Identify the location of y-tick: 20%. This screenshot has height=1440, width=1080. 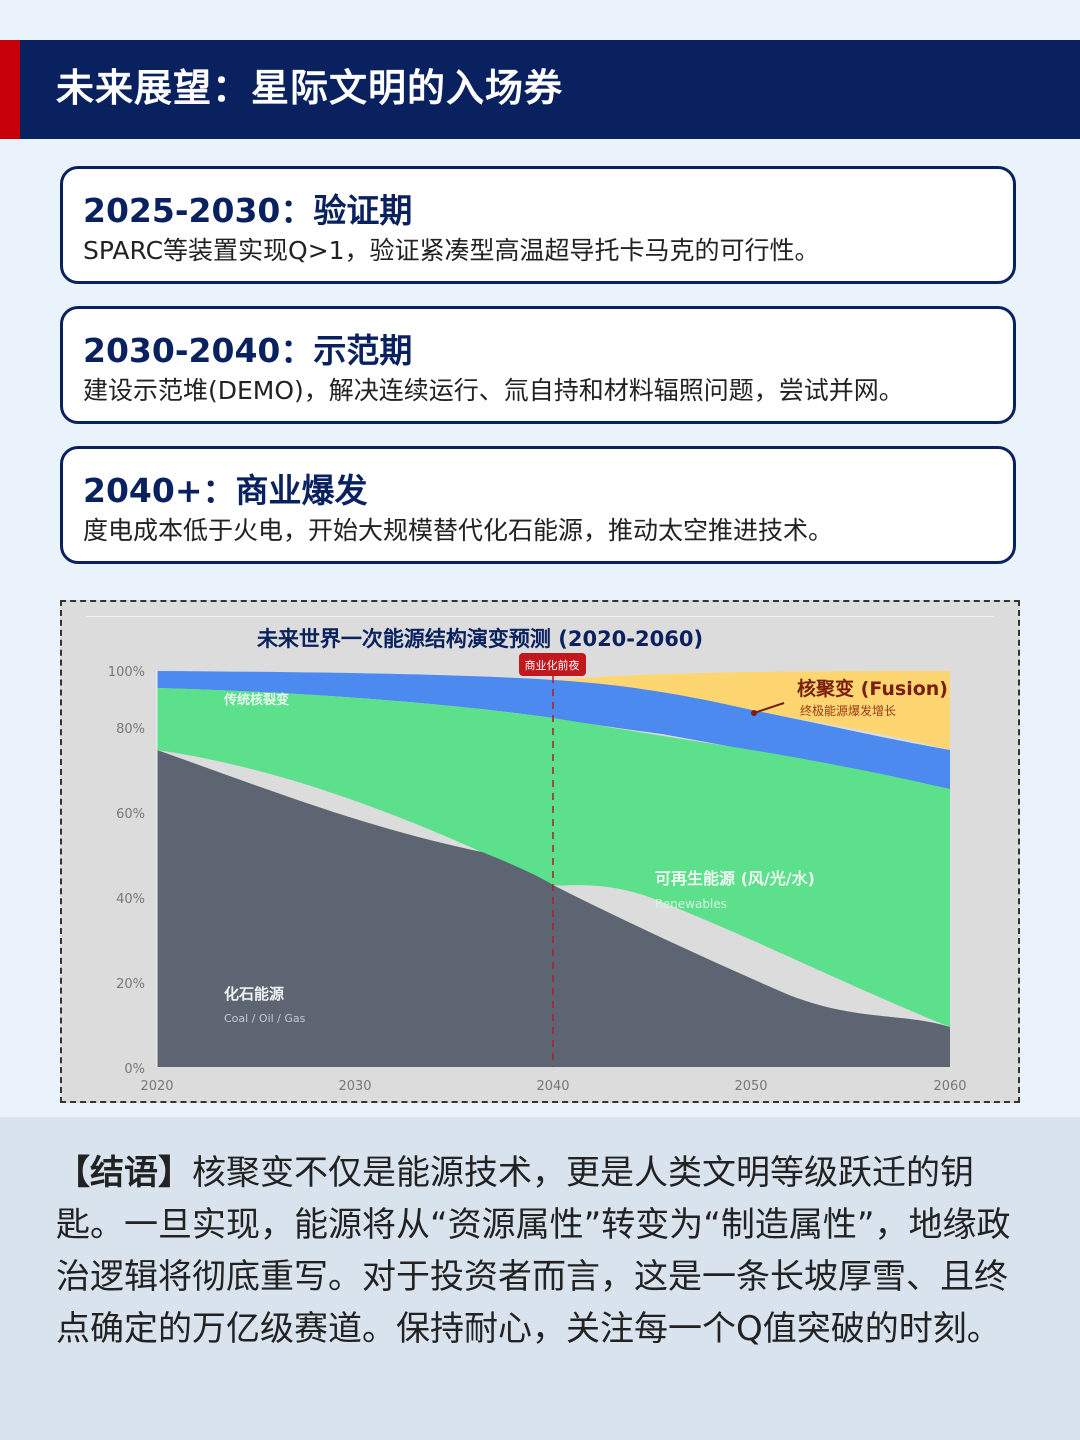
(130, 984).